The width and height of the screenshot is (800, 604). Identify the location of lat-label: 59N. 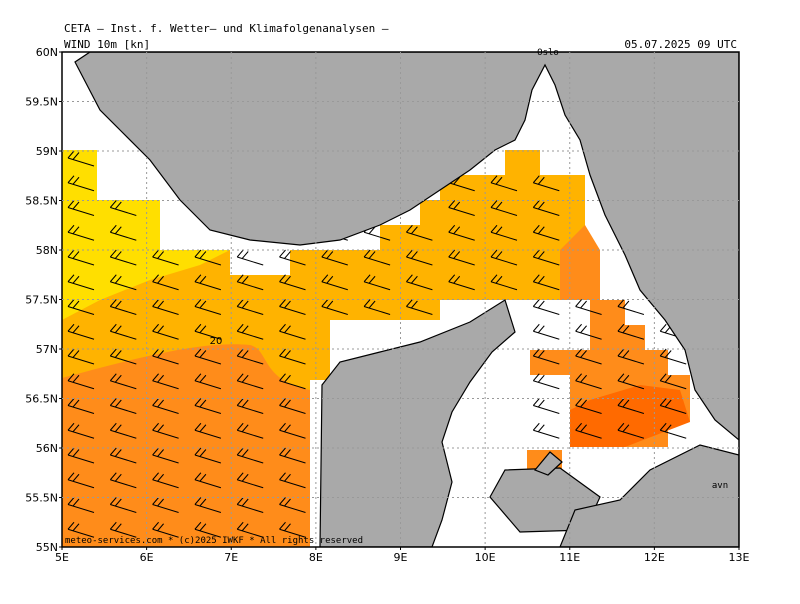
(47, 151).